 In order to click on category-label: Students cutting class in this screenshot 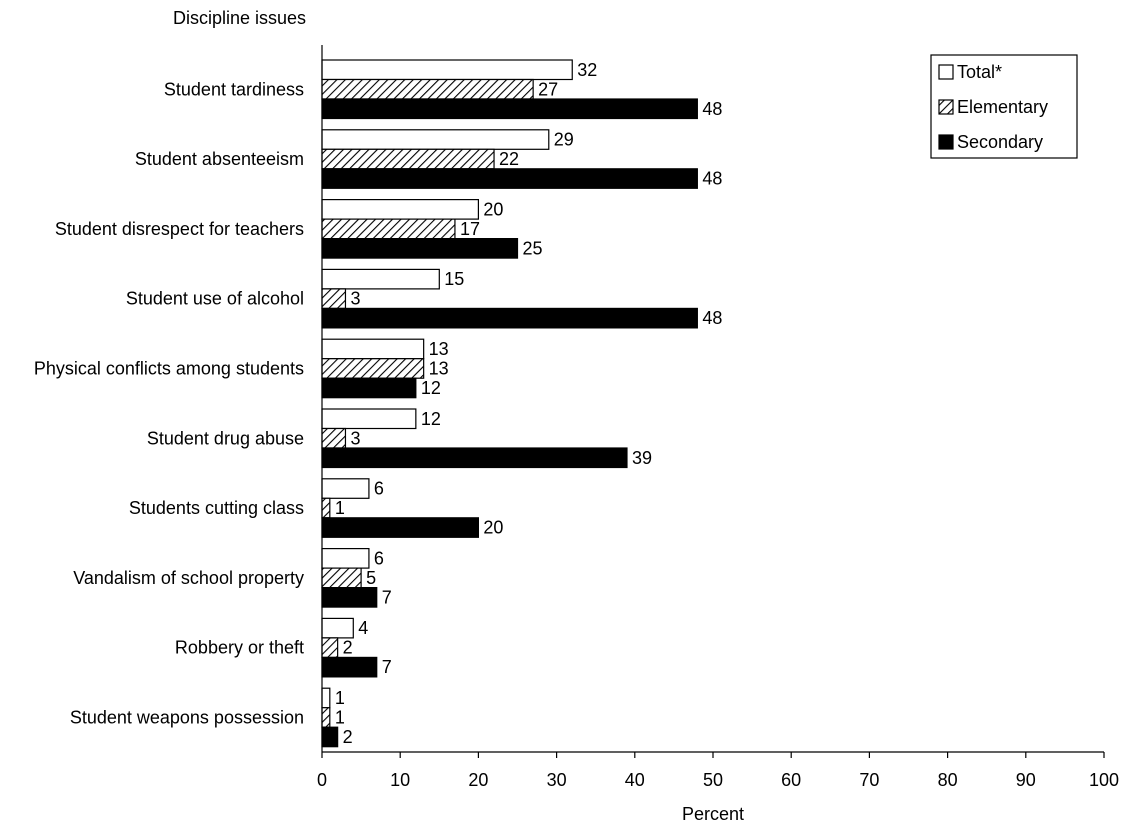, I will do `click(216, 508)`.